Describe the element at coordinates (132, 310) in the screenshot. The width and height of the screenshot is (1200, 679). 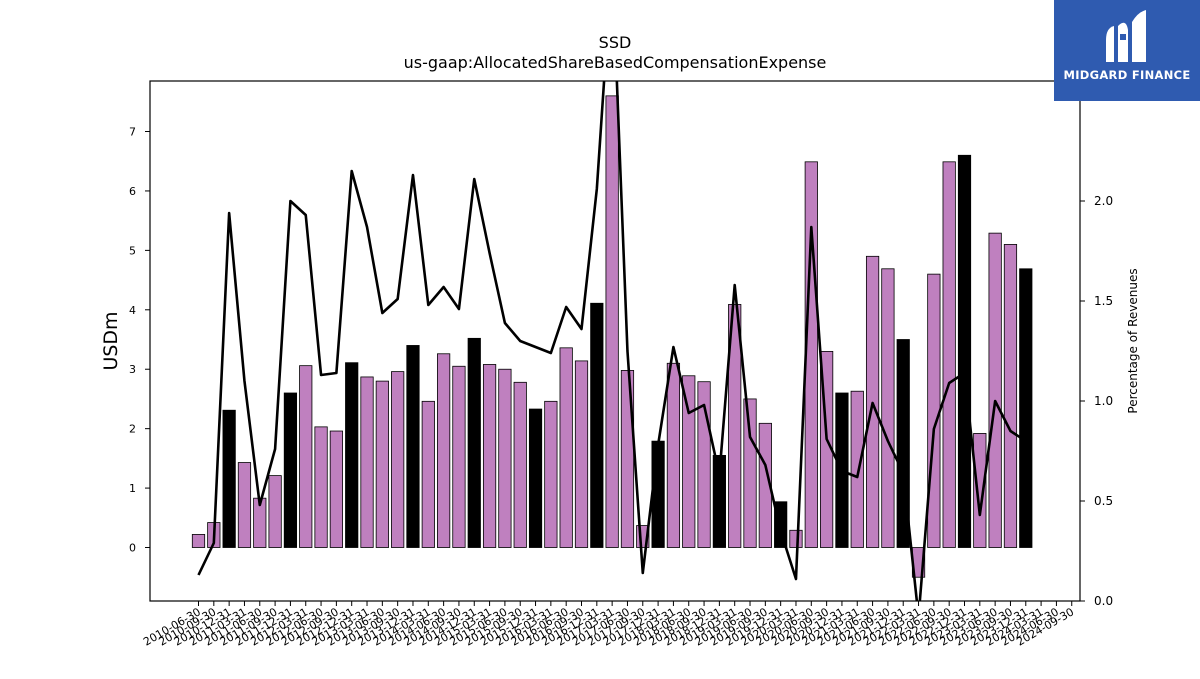
I see `y-tick-label: 4` at that location.